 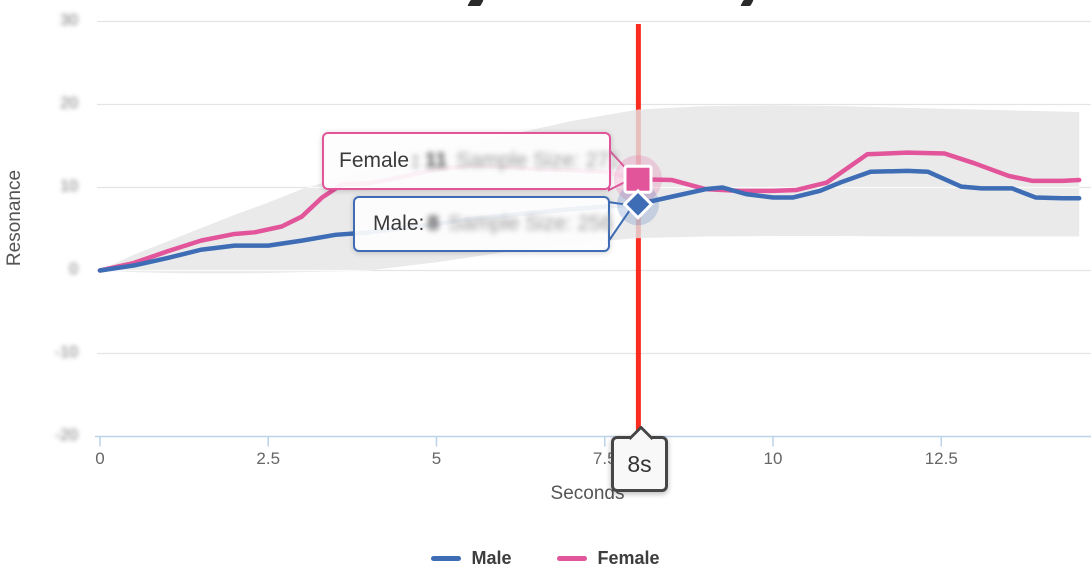 What do you see at coordinates (638, 179) in the screenshot?
I see `female-point-marker` at bounding box center [638, 179].